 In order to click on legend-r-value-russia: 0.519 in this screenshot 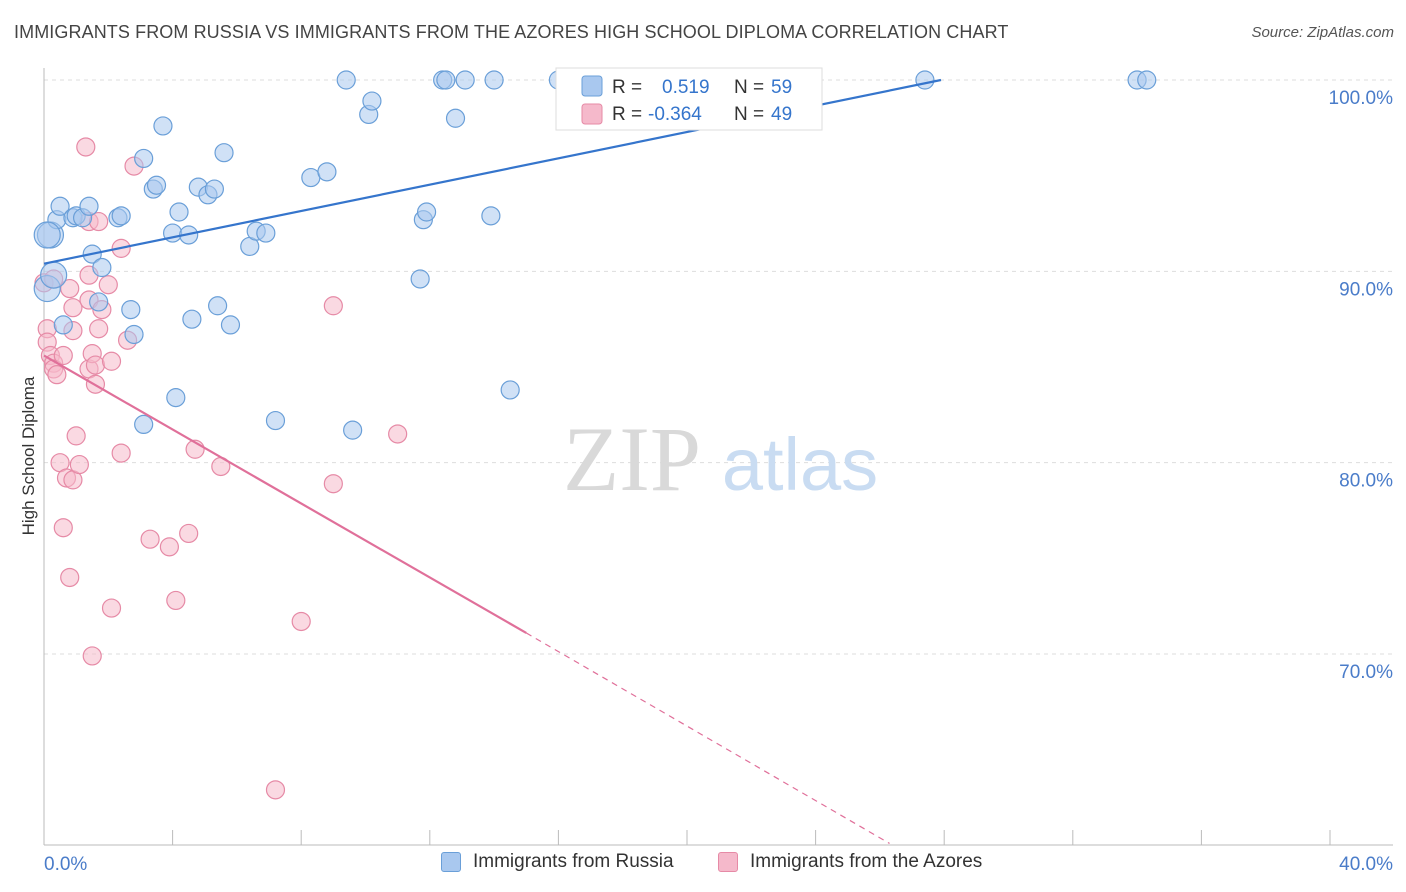, I will do `click(686, 87)`.